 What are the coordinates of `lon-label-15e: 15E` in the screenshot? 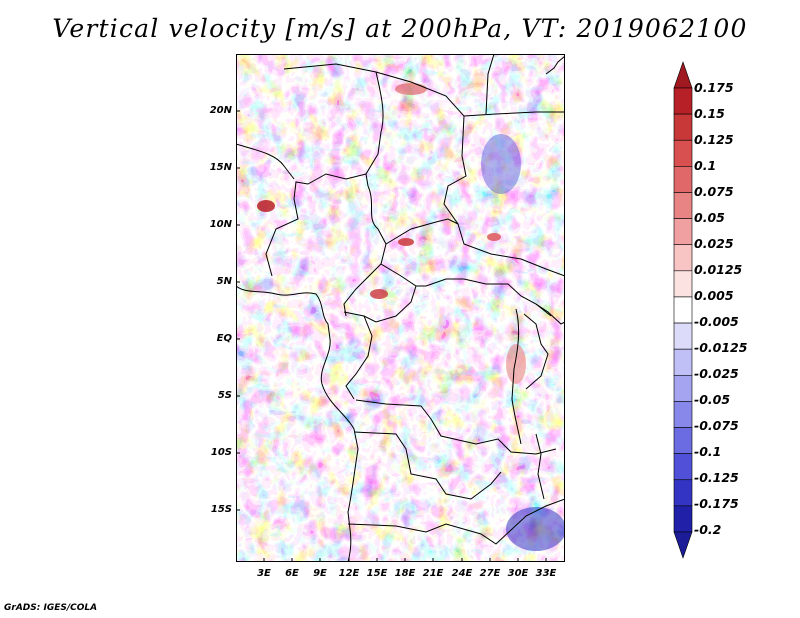 It's located at (377, 573).